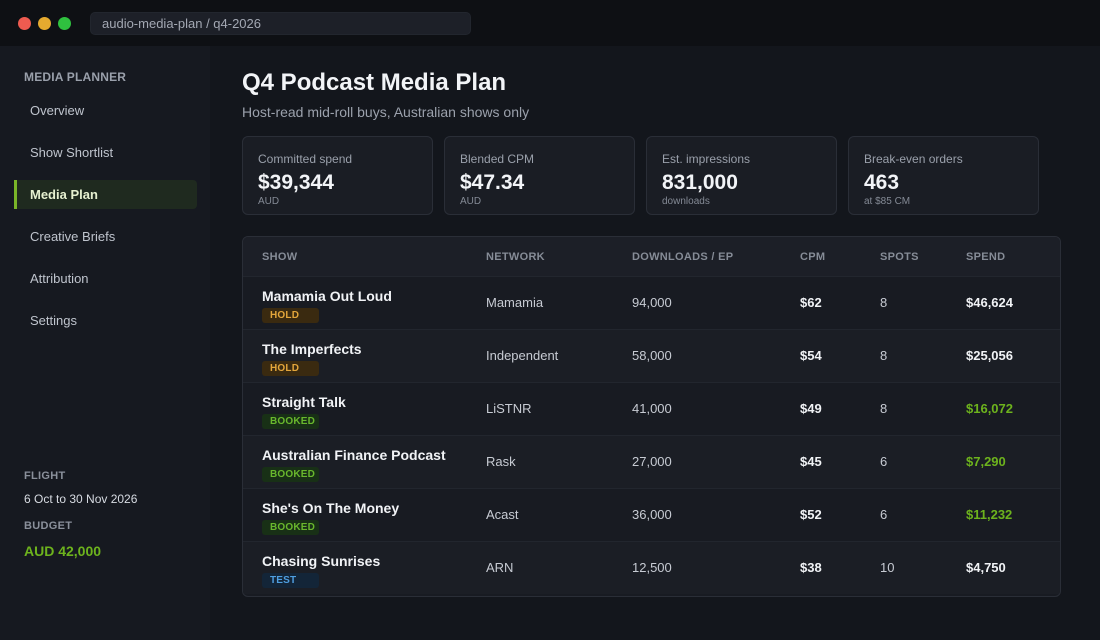  I want to click on downloads-cell: 27,000, so click(652, 461).